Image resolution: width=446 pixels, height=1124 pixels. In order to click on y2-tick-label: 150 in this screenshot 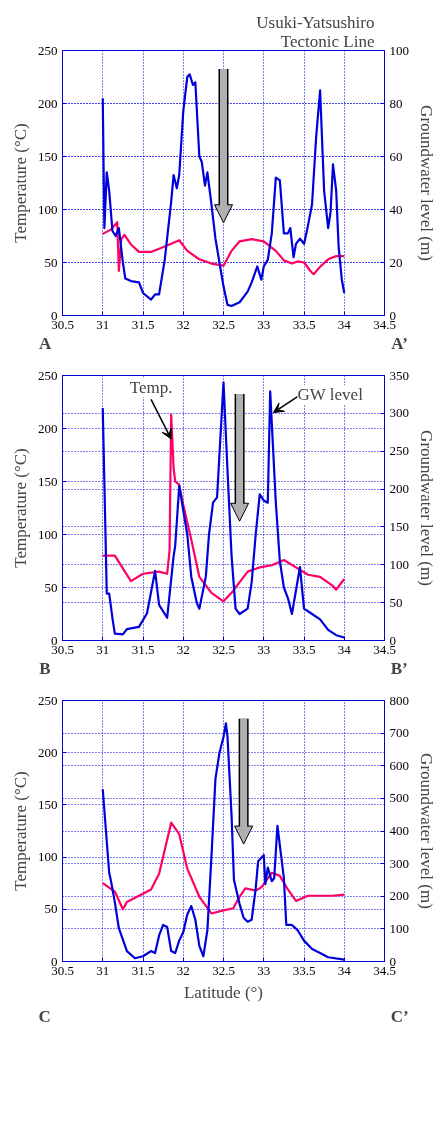, I will do `click(399, 526)`.